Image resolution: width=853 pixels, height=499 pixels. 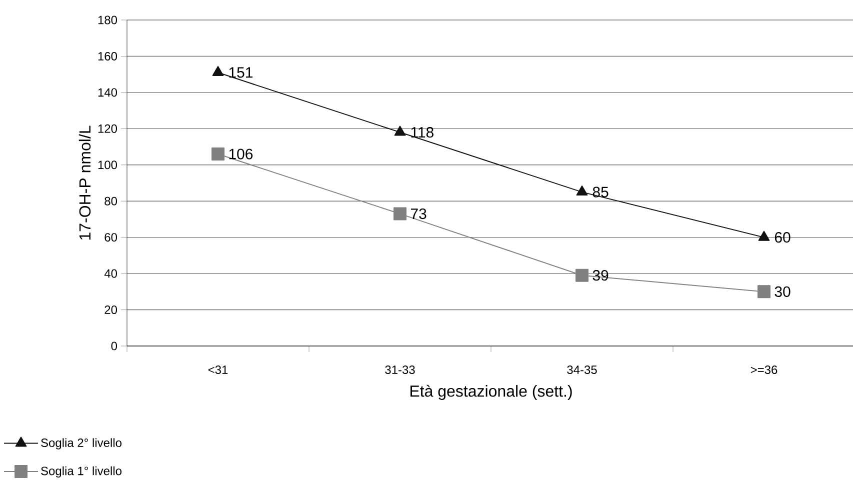 I want to click on y-tick-label: 40, so click(x=111, y=273).